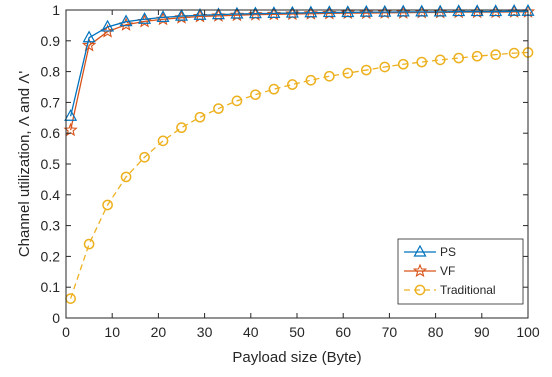  Describe the element at coordinates (51, 72) in the screenshot. I see `y-tick-label: 0.8` at that location.